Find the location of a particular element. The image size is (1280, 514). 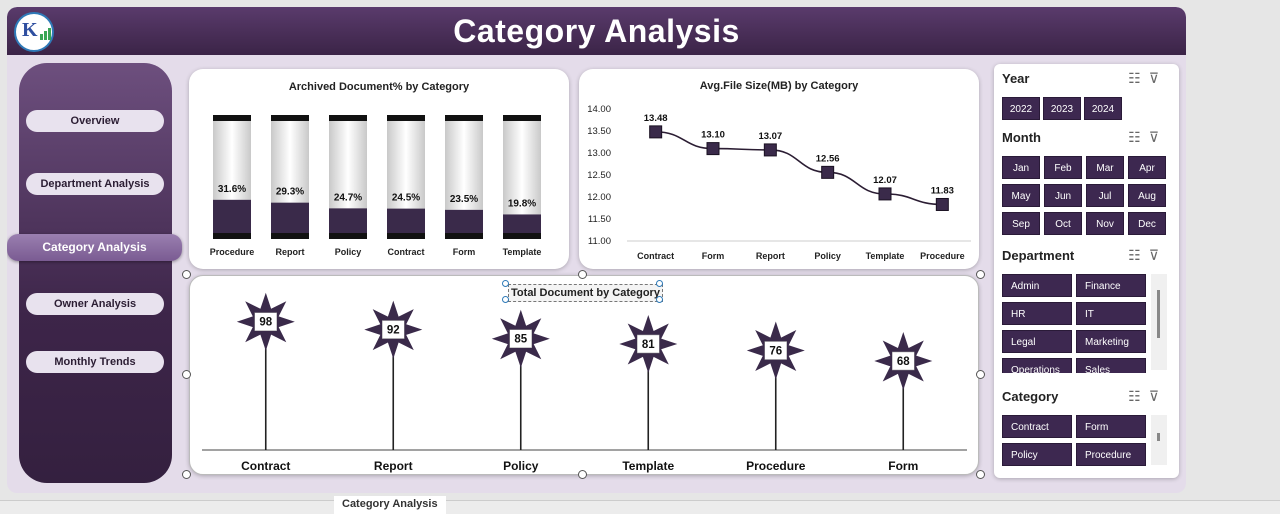

title-handle-tr is located at coordinates (659, 283).